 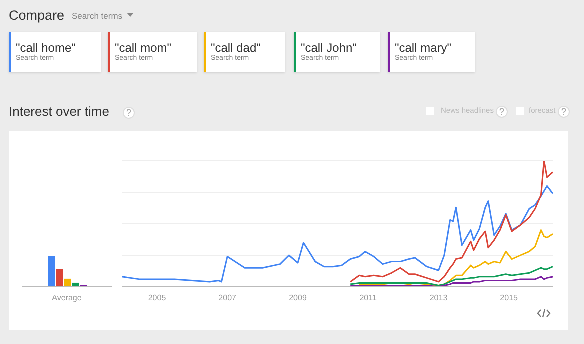 I want to click on x-tick-label: 2011, so click(x=369, y=298).